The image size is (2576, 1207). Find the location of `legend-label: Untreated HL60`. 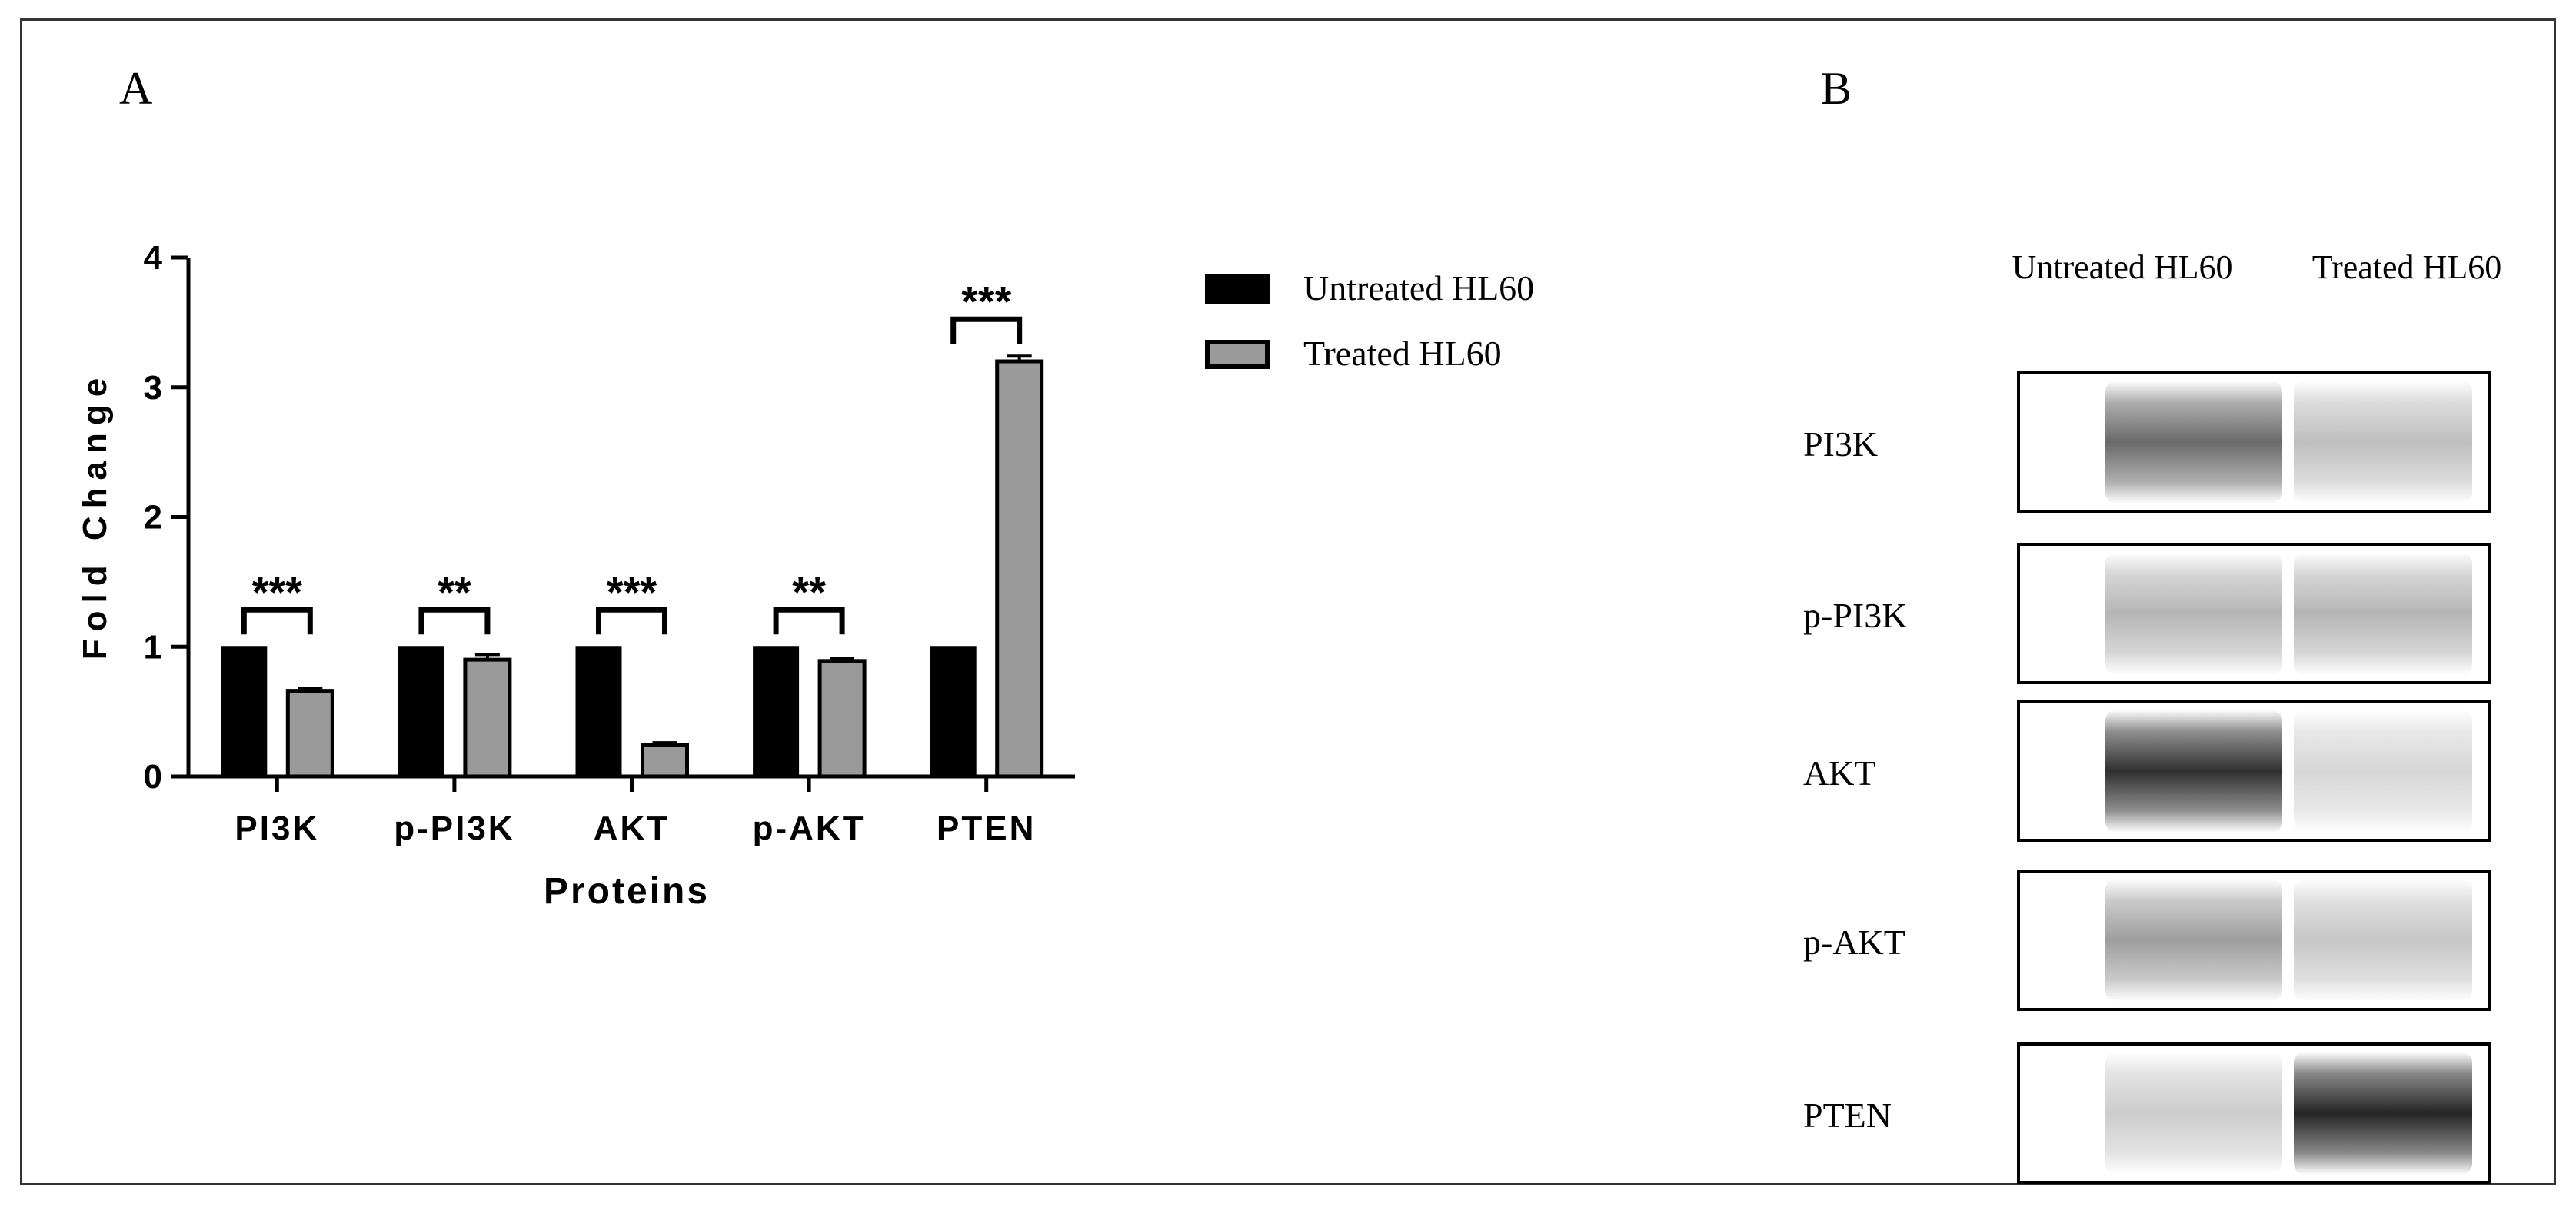

legend-label: Untreated HL60 is located at coordinates (1418, 288).